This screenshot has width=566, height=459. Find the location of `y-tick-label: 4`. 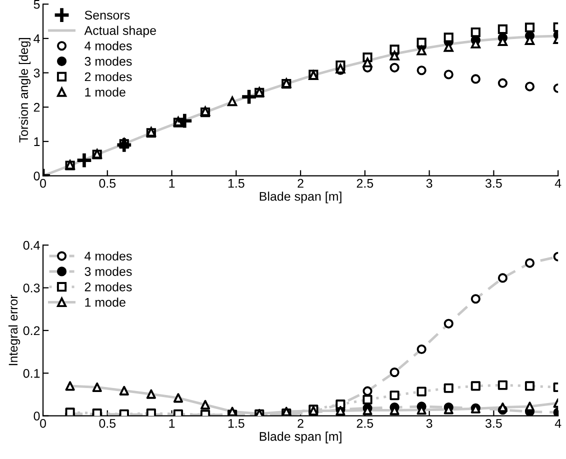

y-tick-label: 4 is located at coordinates (37, 38).